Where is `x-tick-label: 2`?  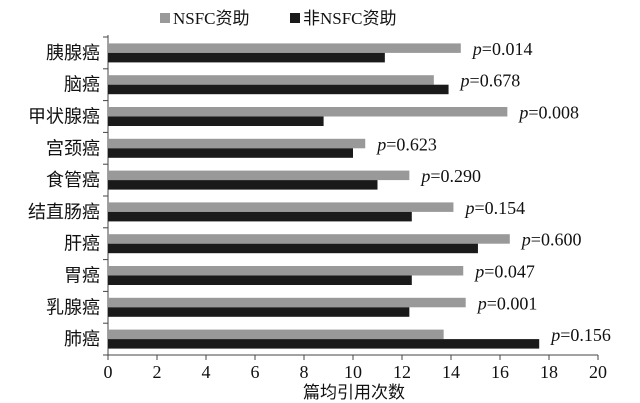
x-tick-label: 2 is located at coordinates (157, 372).